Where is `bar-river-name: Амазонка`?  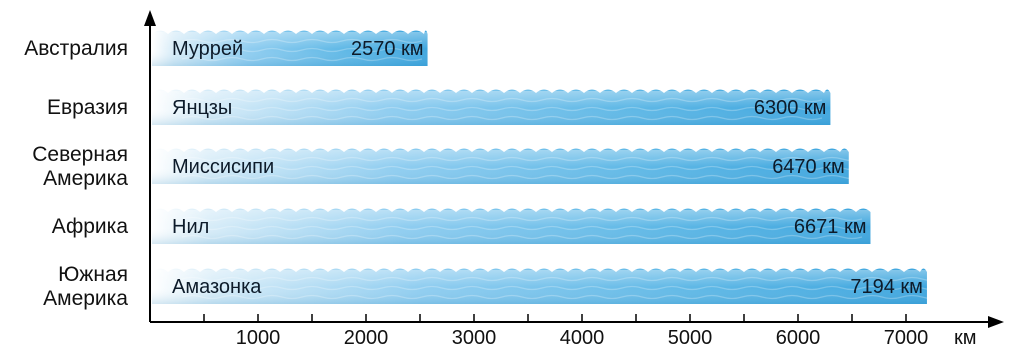 bar-river-name: Амазонка is located at coordinates (217, 287).